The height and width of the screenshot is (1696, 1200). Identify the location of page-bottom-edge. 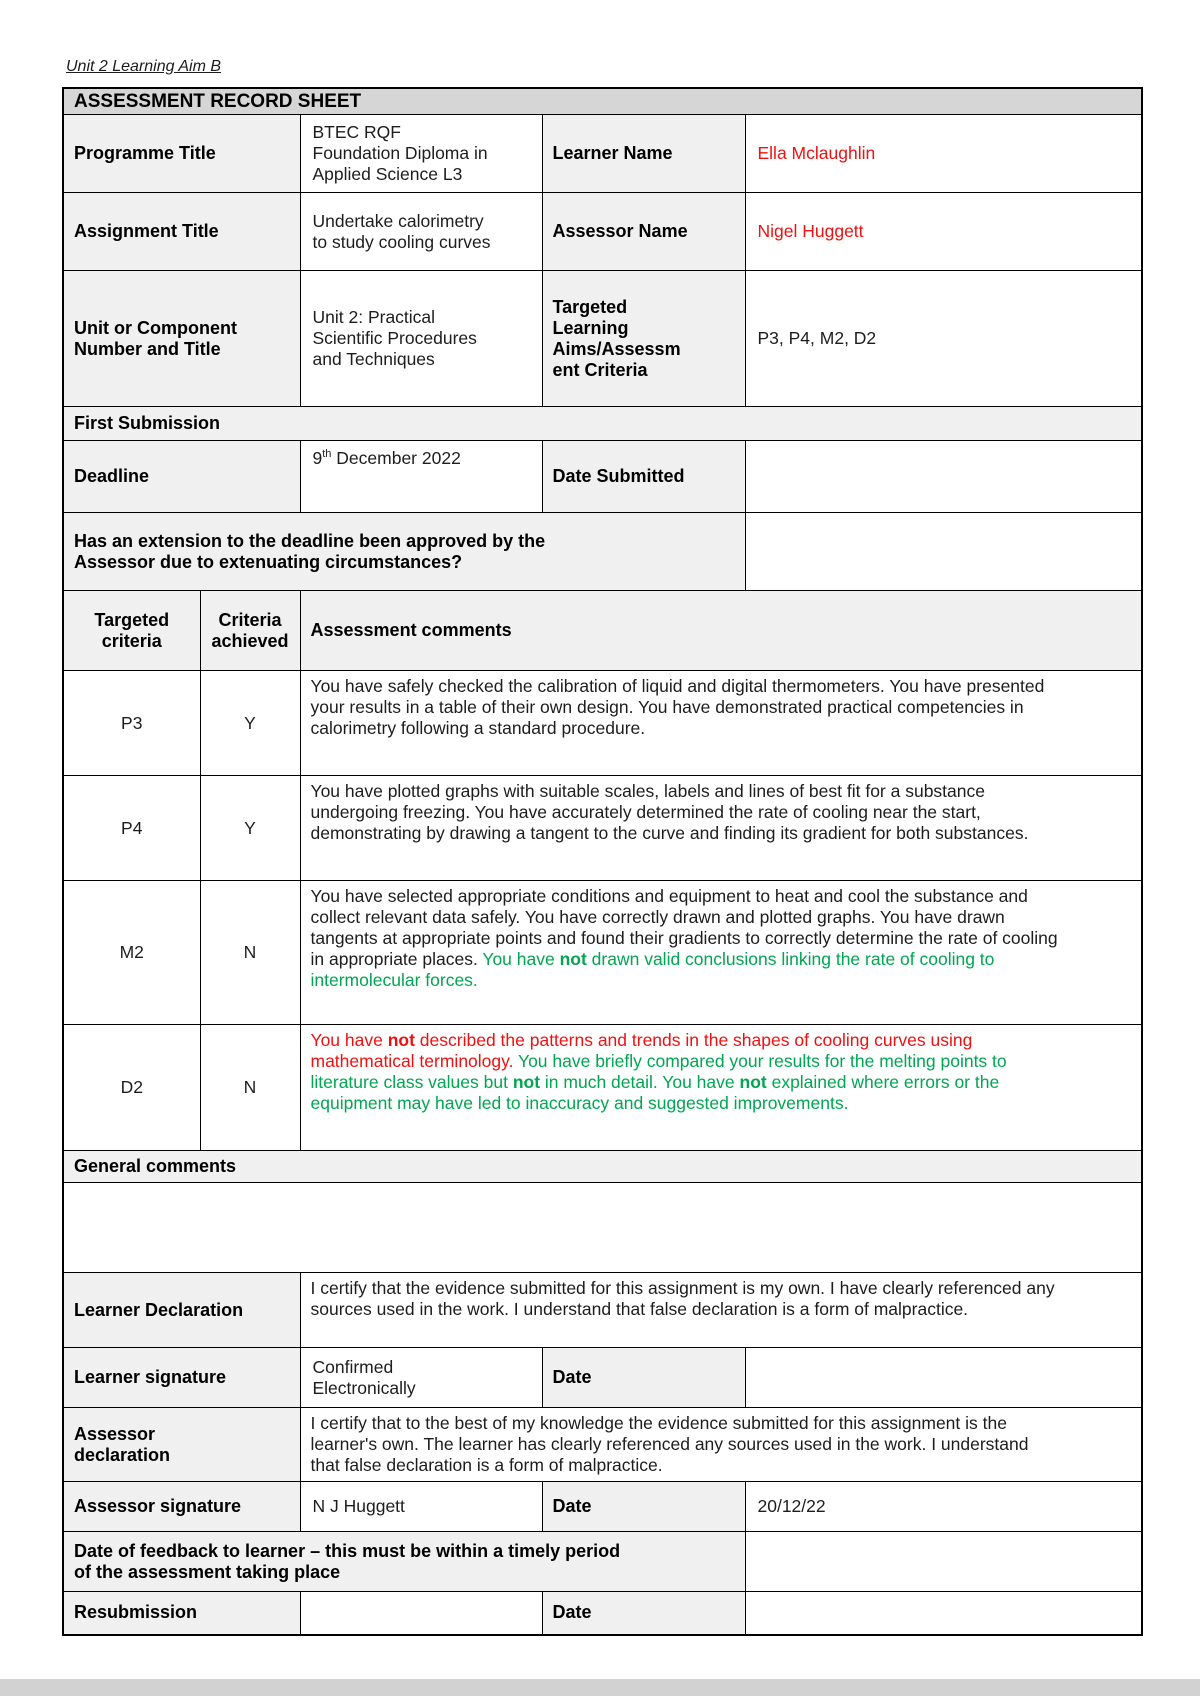
(600, 1687).